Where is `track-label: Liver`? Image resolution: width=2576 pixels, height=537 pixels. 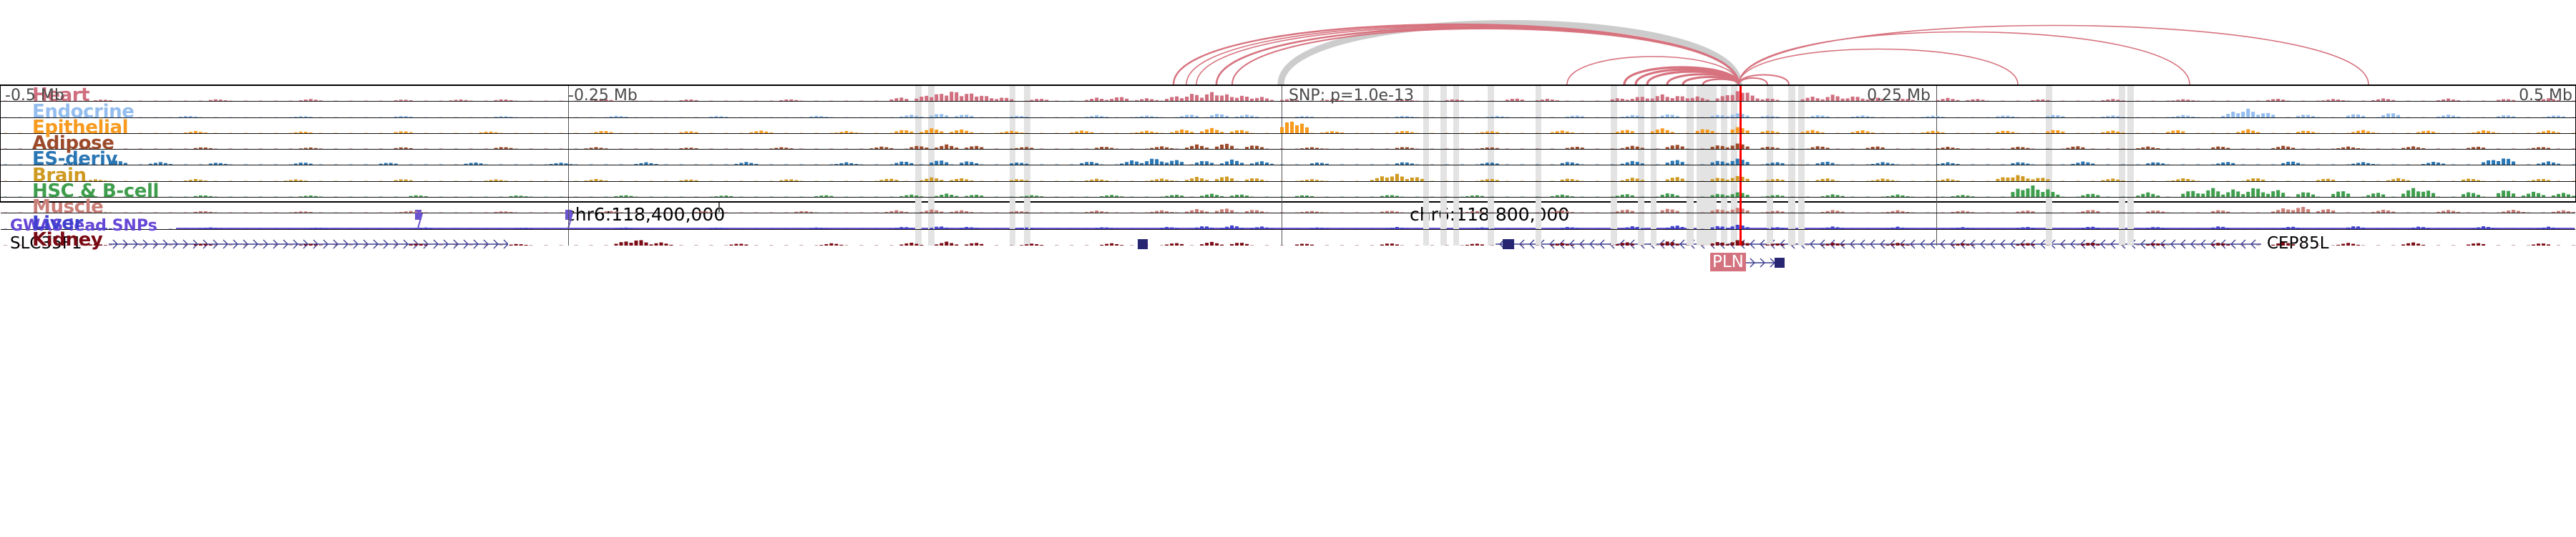
track-label: Liver is located at coordinates (57, 223).